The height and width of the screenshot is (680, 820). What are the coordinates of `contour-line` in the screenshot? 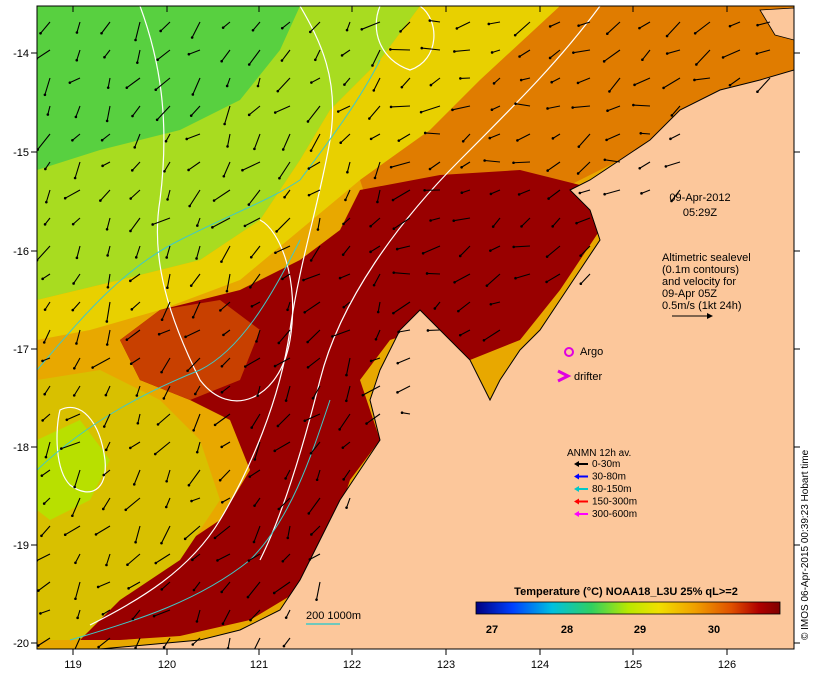 It's located at (405, 38).